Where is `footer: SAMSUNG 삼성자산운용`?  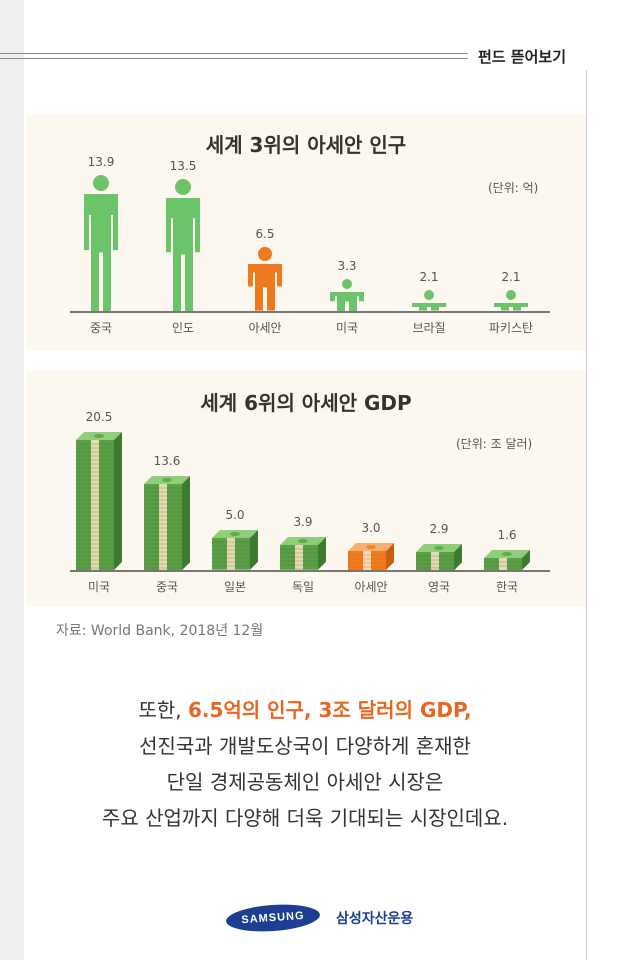 footer: SAMSUNG 삼성자산운용 is located at coordinates (319, 918).